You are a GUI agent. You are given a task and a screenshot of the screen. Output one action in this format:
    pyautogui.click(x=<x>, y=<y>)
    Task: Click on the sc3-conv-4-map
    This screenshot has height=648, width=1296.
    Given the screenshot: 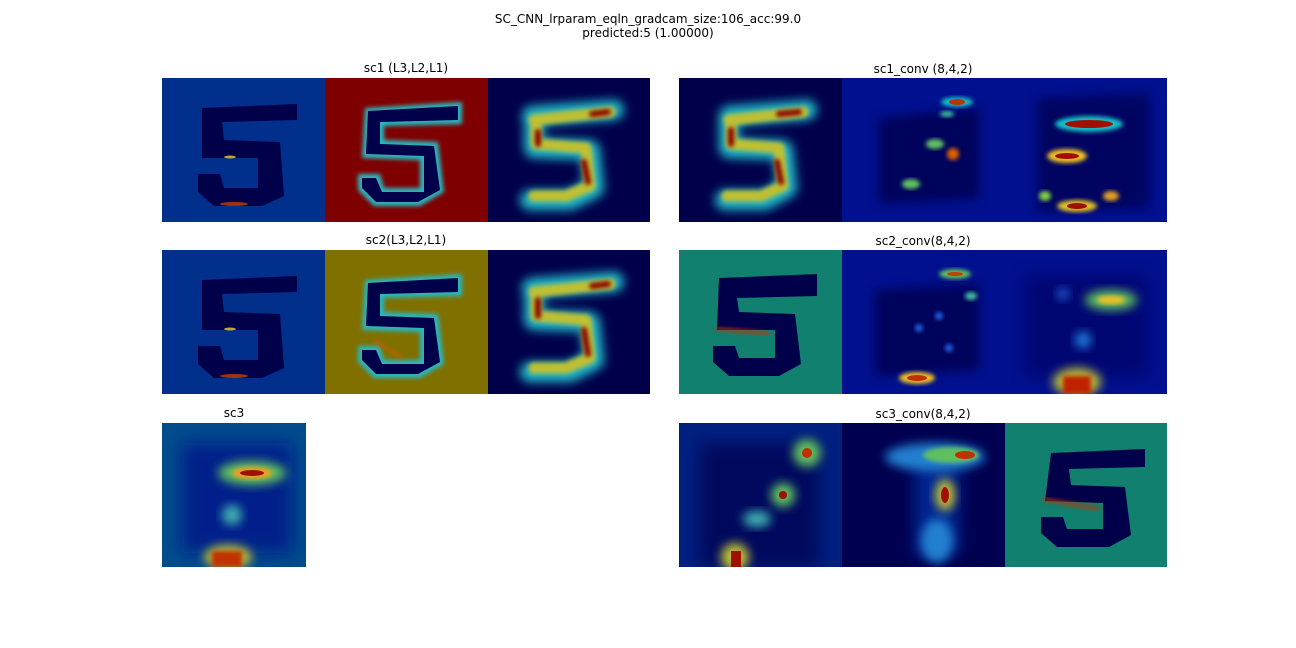 What is the action you would take?
    pyautogui.click(x=923, y=495)
    